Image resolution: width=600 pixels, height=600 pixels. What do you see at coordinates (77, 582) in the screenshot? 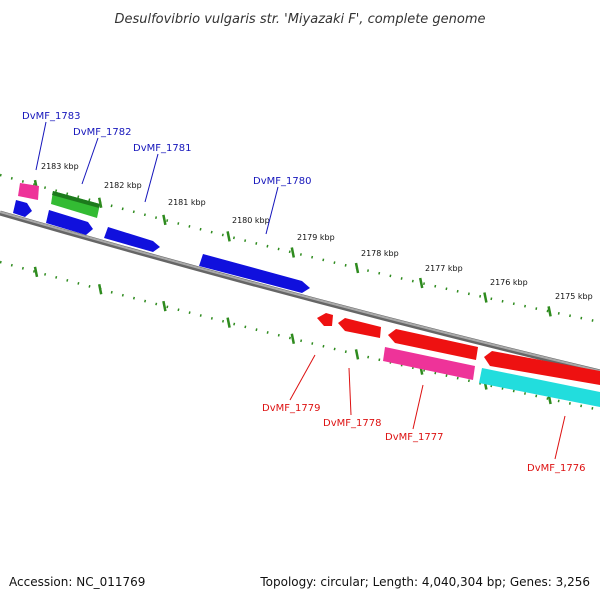
I see `accession-label: Accession: NC_011769` at bounding box center [77, 582].